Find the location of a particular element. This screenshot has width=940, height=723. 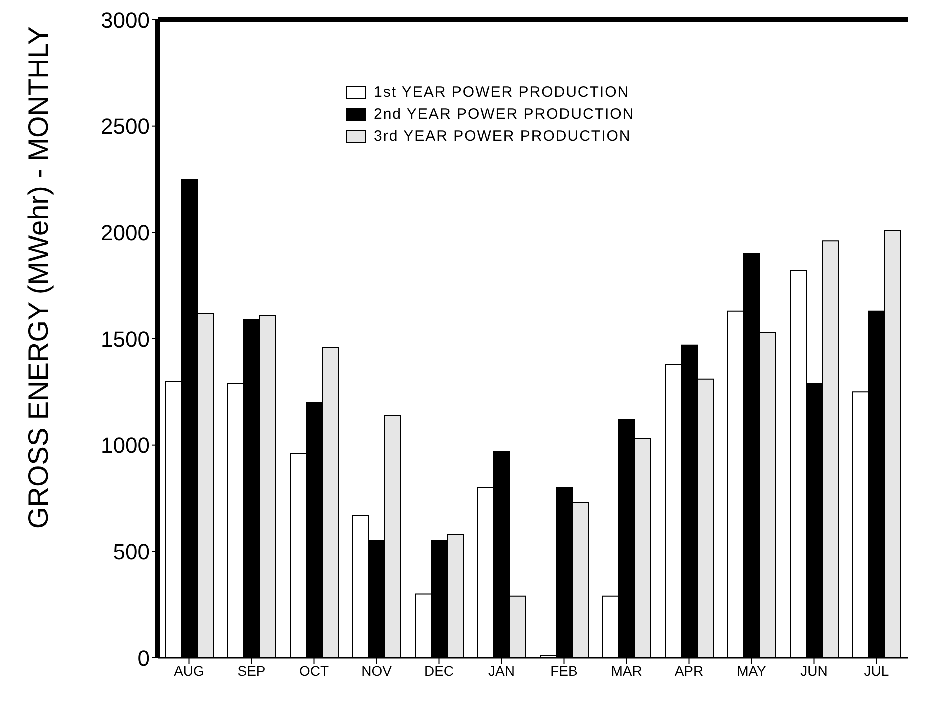

x-tick-label: DEC is located at coordinates (439, 670).